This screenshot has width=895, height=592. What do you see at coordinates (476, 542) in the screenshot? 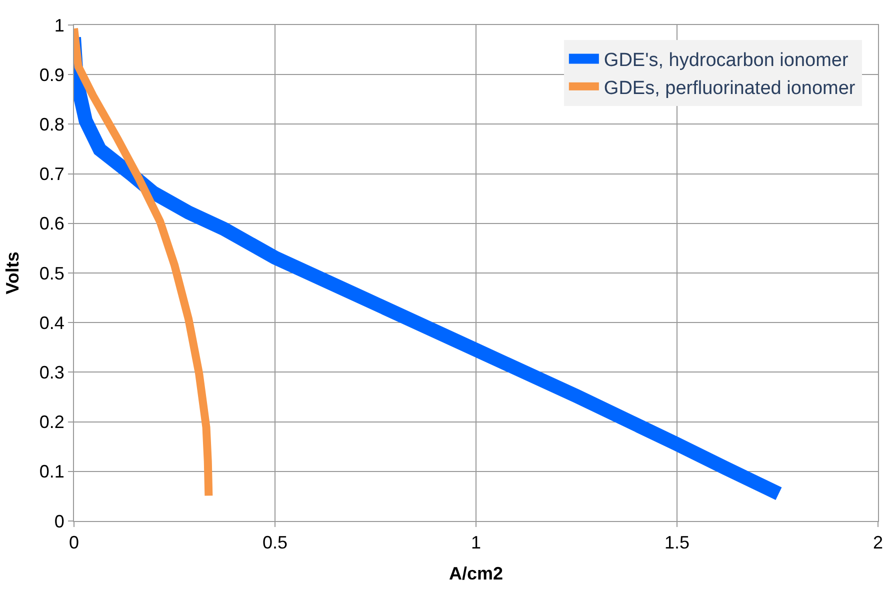
I see `x-tick-label: 1` at bounding box center [476, 542].